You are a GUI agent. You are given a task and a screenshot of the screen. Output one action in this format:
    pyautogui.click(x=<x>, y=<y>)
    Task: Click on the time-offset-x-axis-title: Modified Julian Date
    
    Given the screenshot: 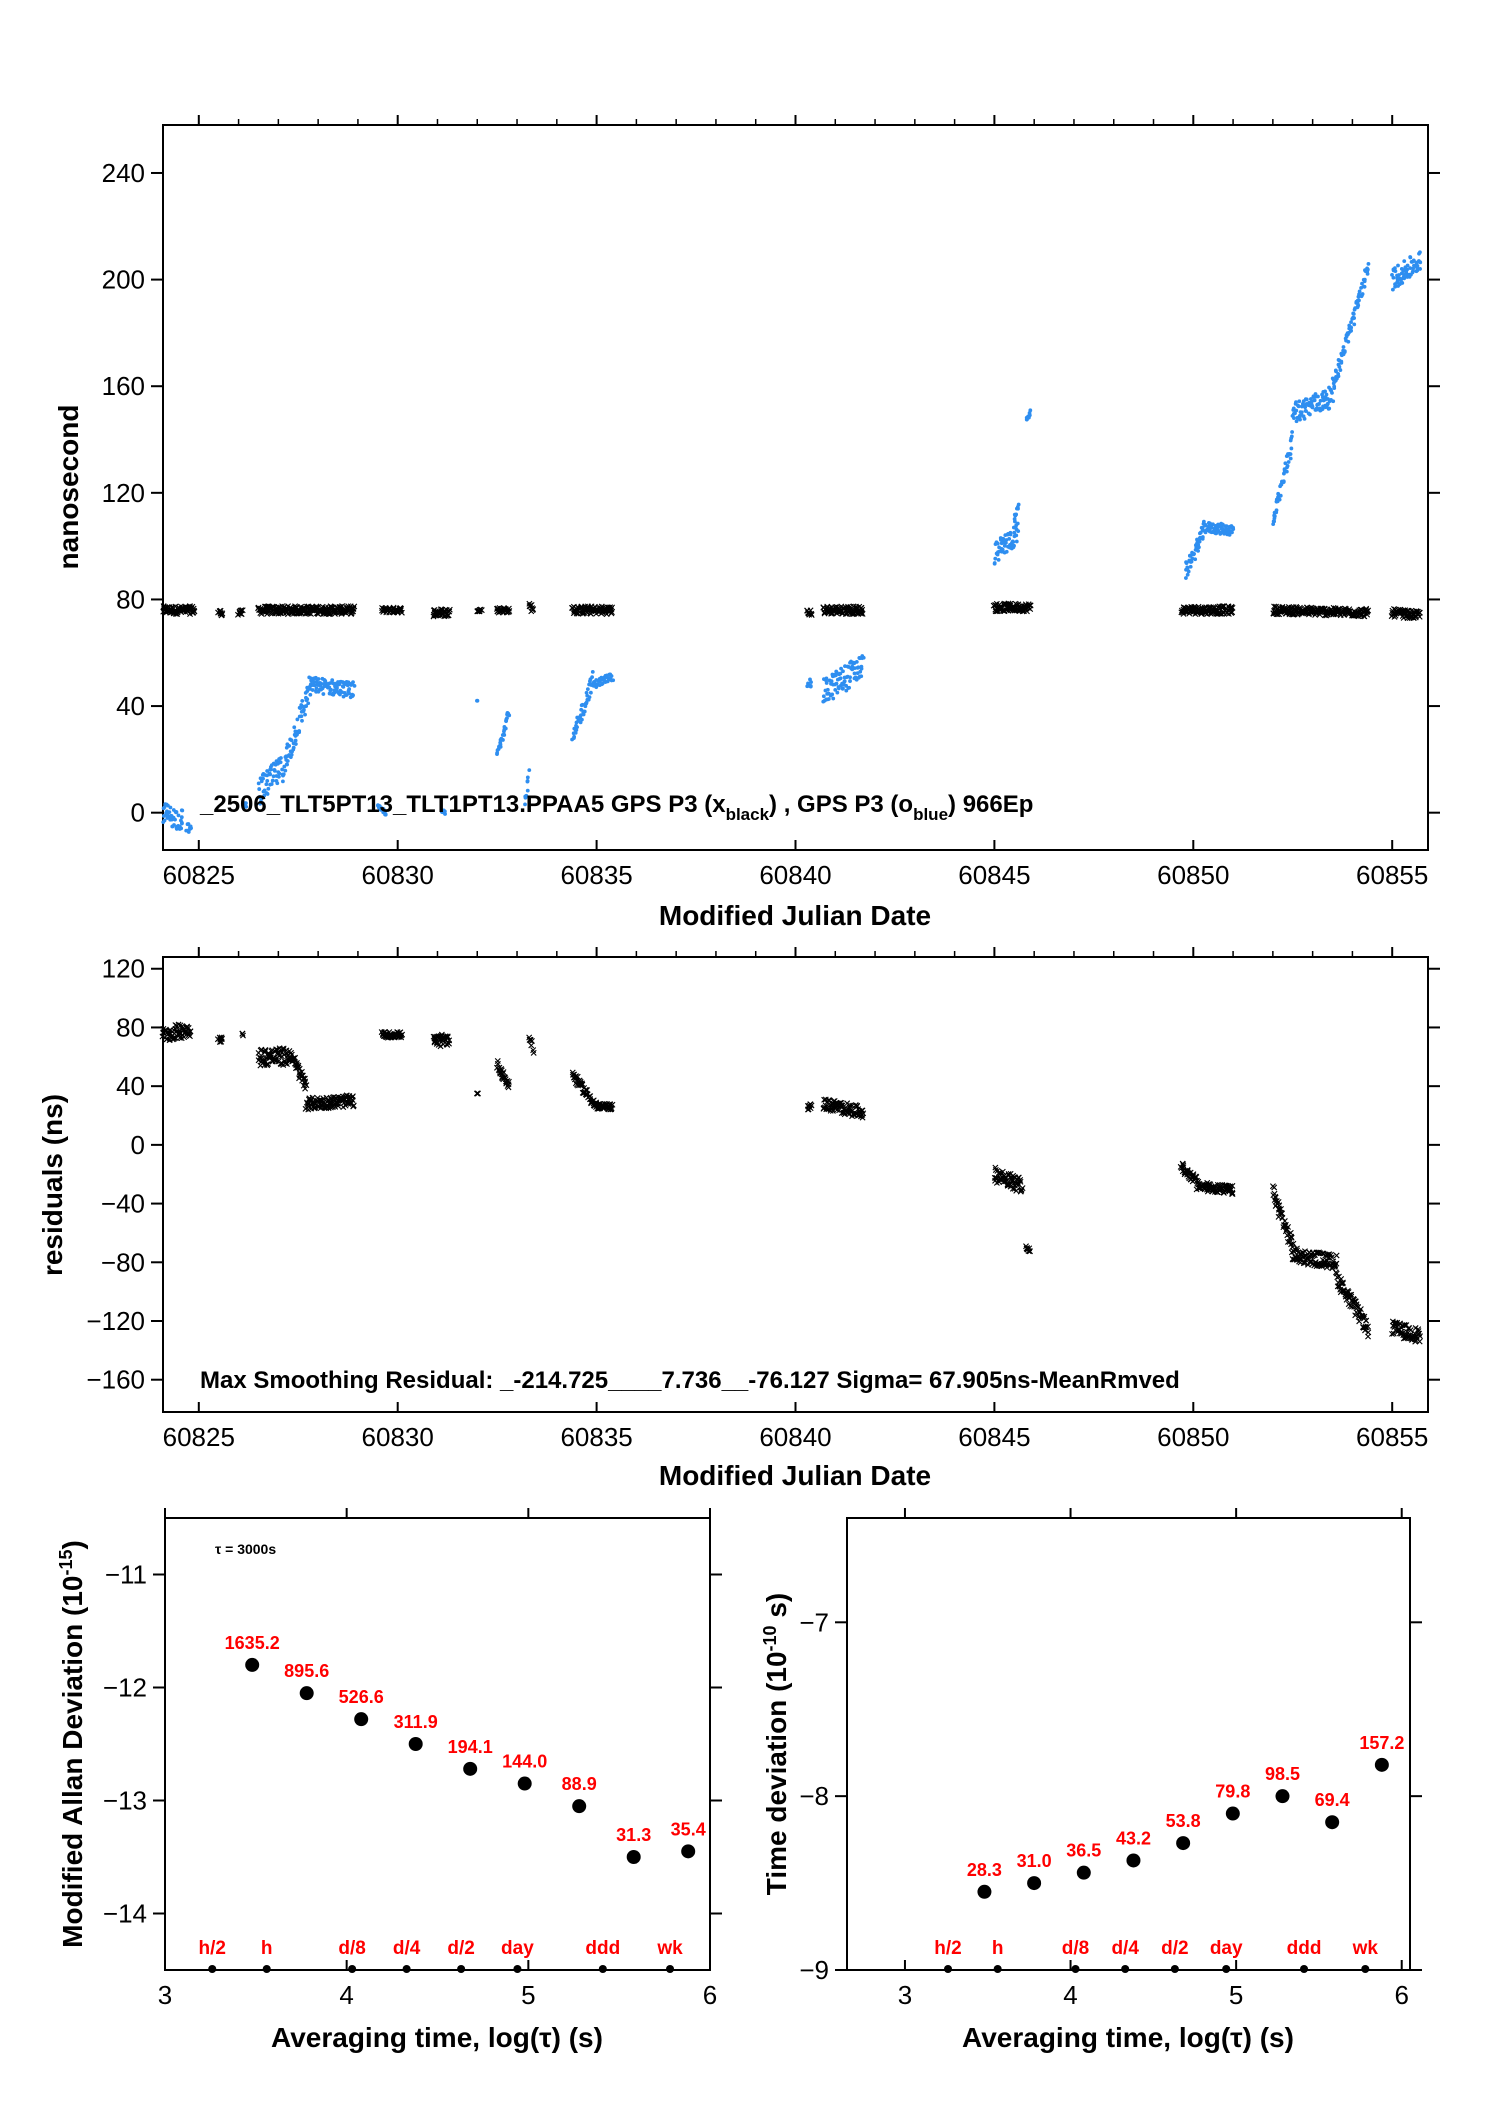 What is the action you would take?
    pyautogui.click(x=795, y=915)
    